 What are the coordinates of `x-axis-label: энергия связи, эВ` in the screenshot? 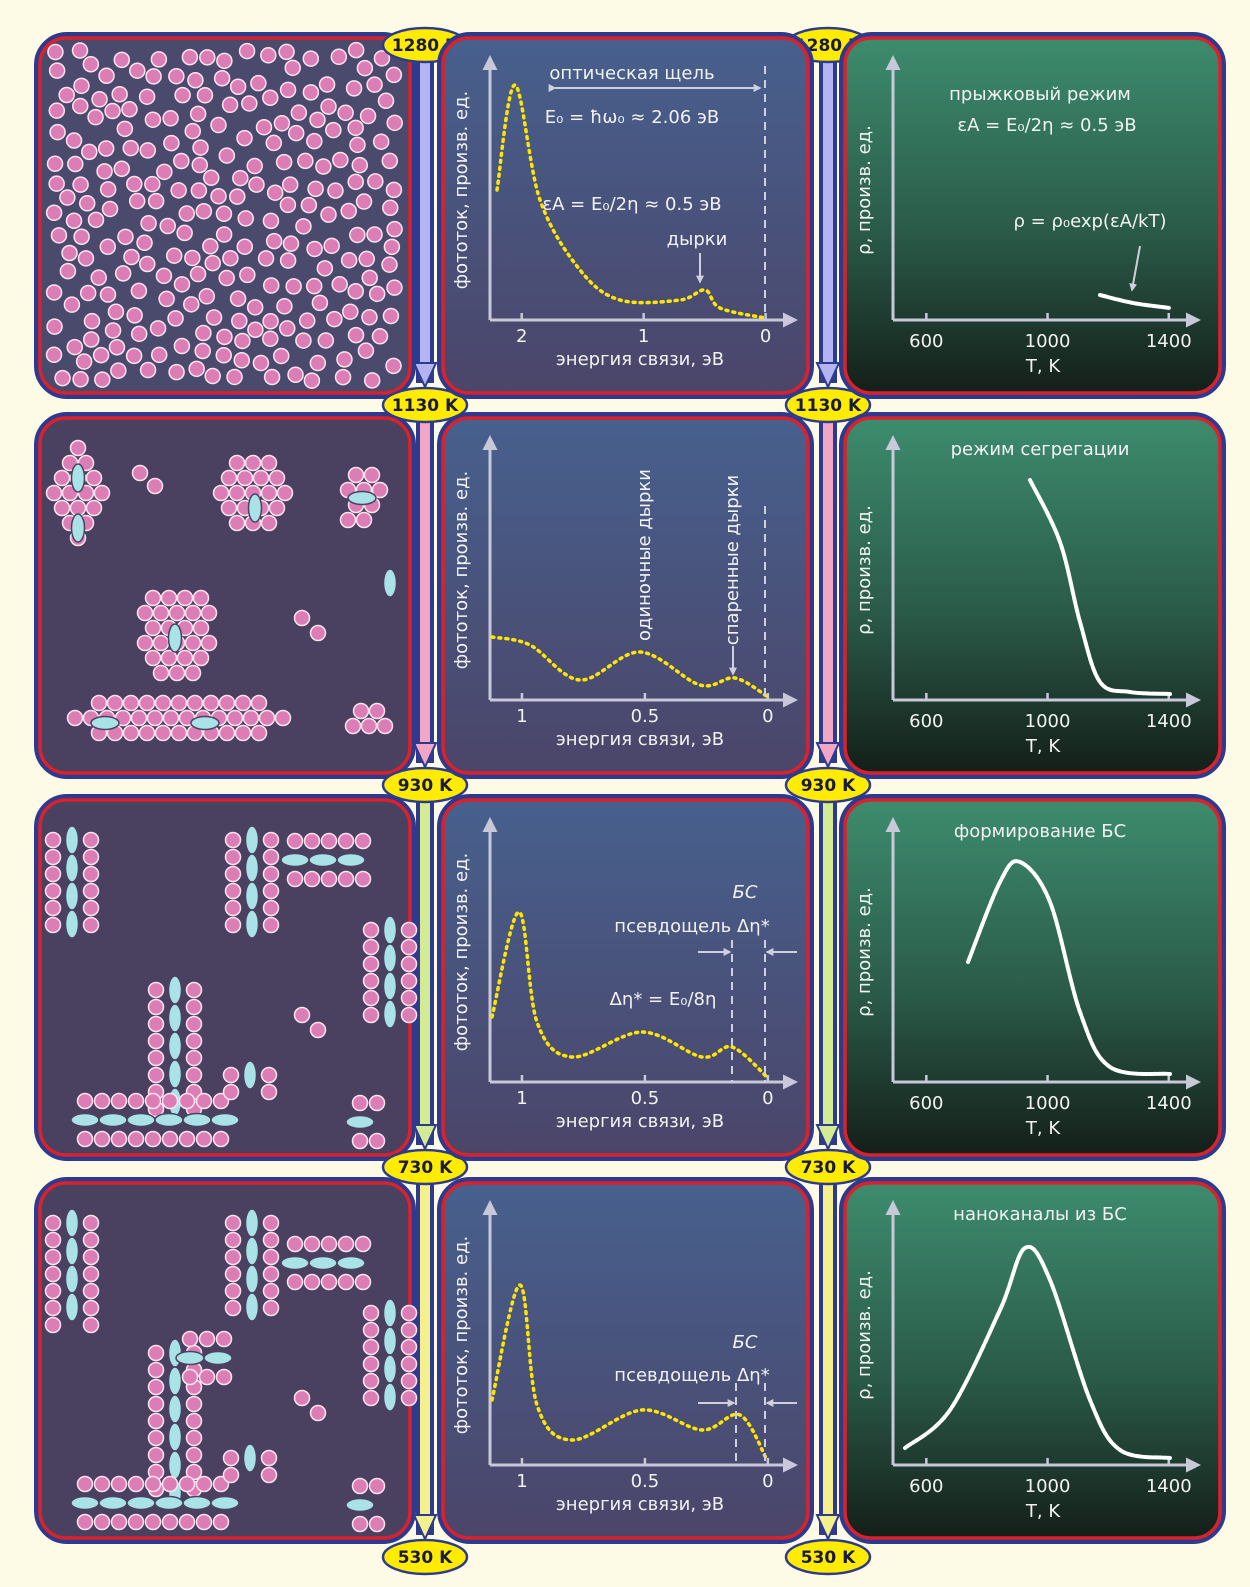 It's located at (640, 739).